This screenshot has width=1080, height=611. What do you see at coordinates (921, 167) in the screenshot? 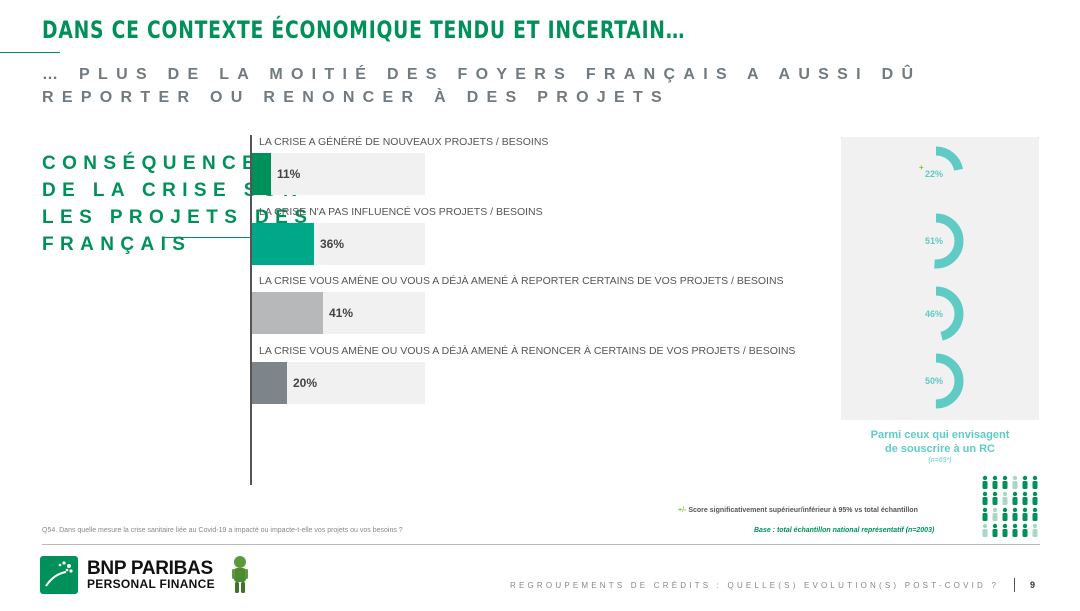
I see `significance-plus-marker: +` at bounding box center [921, 167].